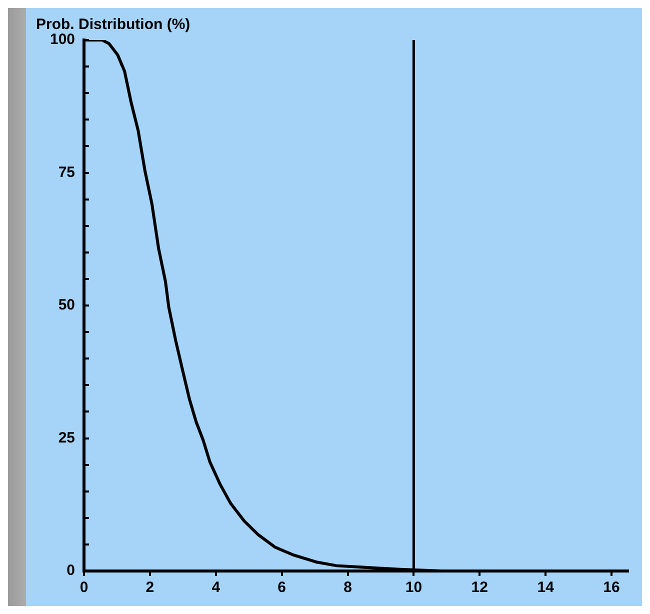  I want to click on x-tick-label: 8, so click(348, 587).